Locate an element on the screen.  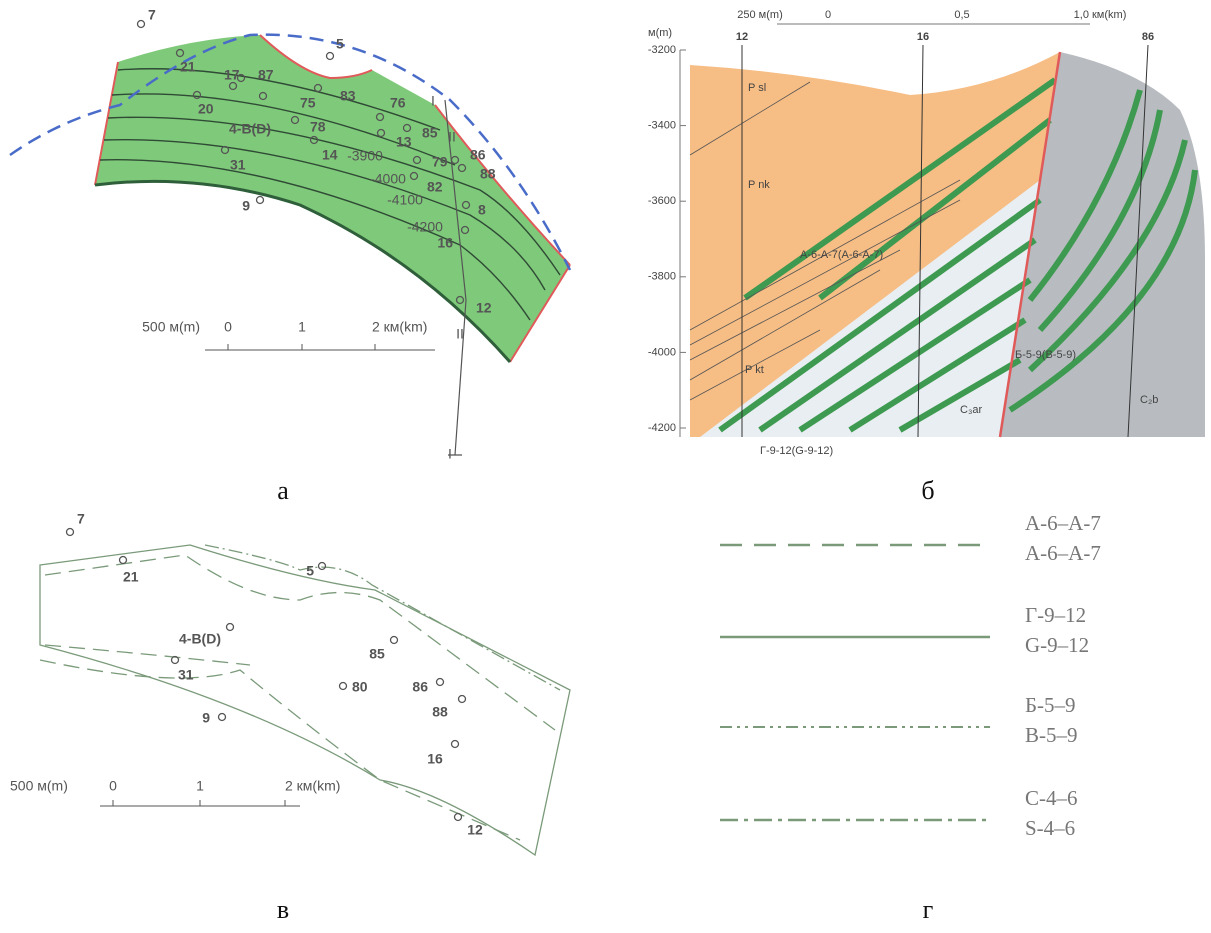
scale-label: 1,0 км(km) is located at coordinates (1100, 15).